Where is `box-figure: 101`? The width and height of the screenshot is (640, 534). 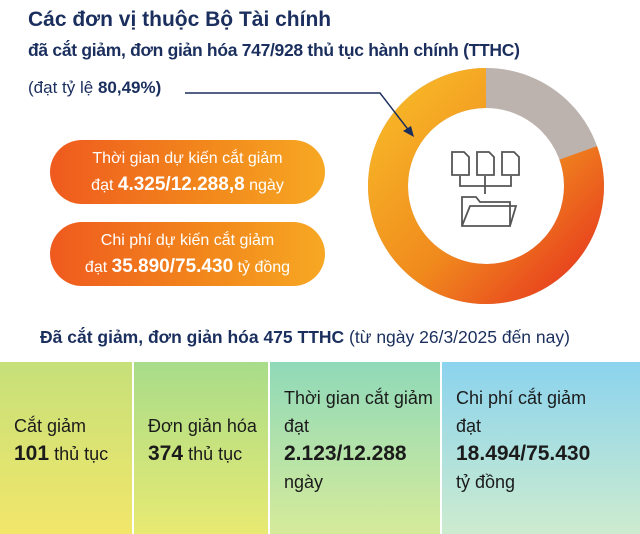 box-figure: 101 is located at coordinates (32, 453).